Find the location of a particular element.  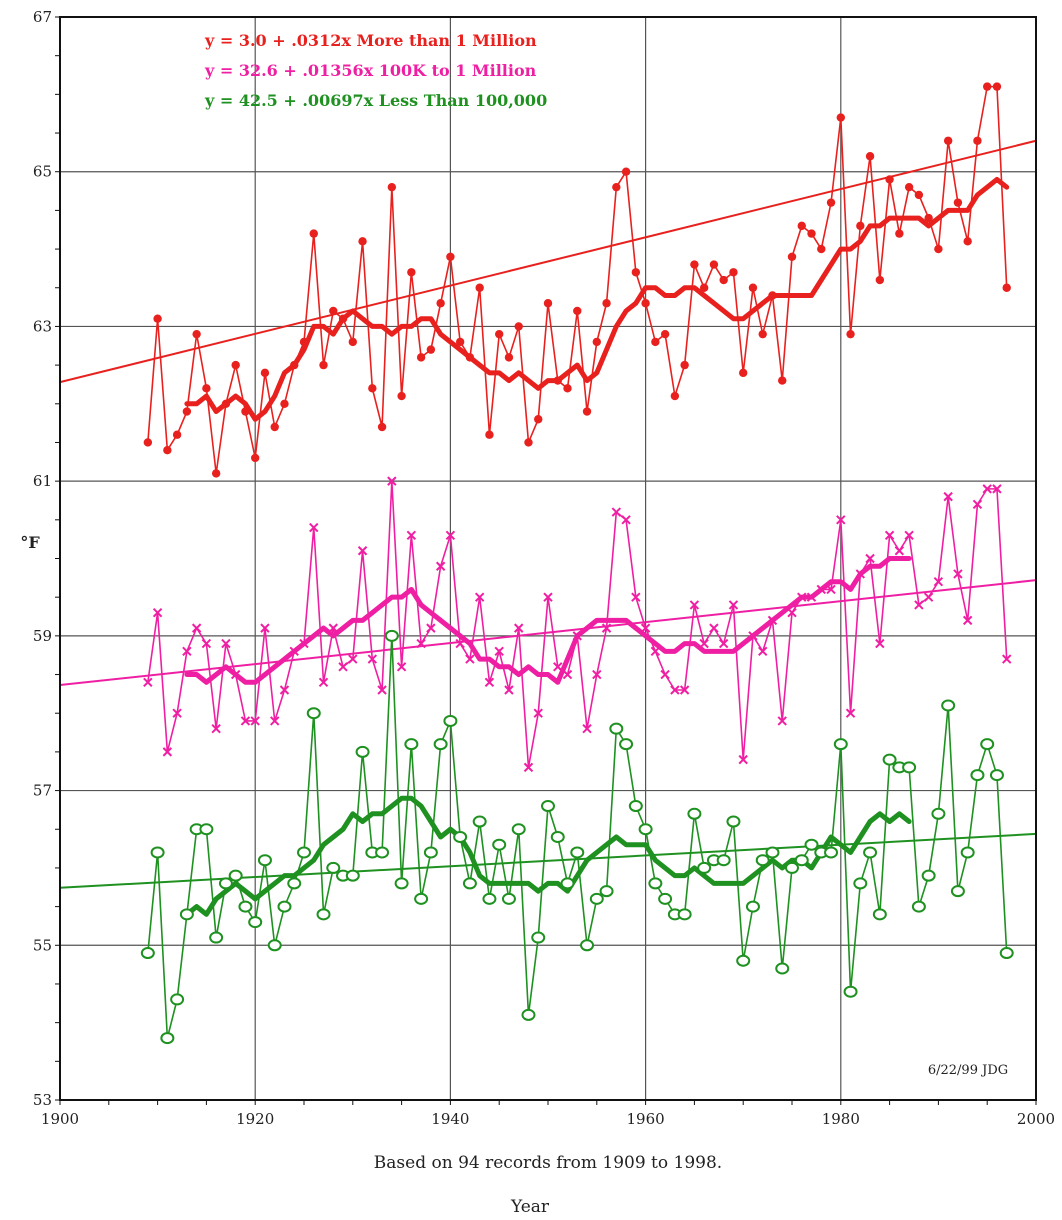

y-tick-label: 53 is located at coordinates (42, 1100).